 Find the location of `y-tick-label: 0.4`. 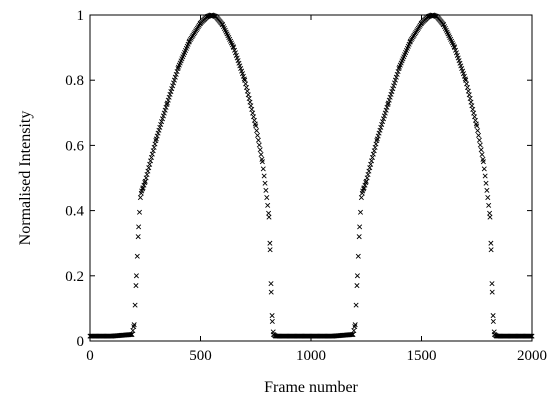

y-tick-label: 0.4 is located at coordinates (74, 212).